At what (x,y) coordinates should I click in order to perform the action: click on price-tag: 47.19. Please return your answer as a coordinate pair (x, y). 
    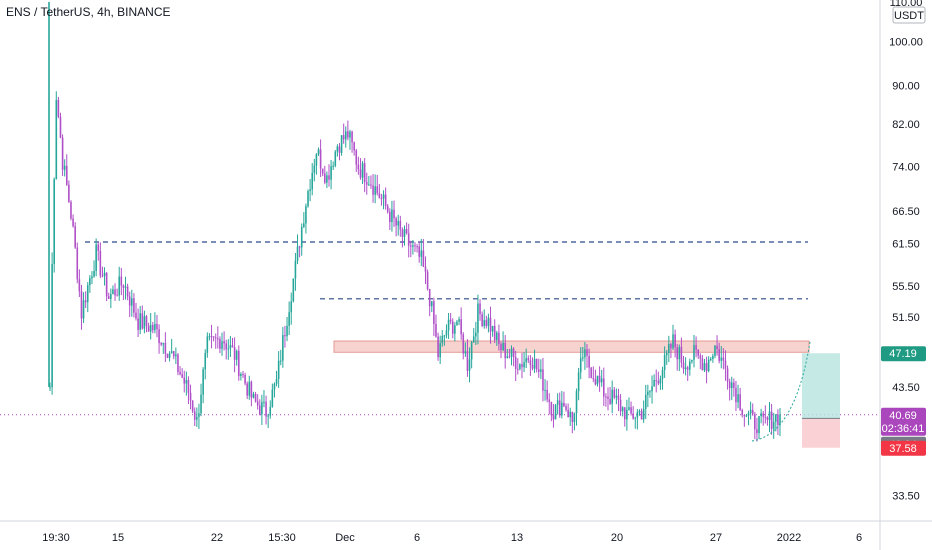
    Looking at the image, I should click on (903, 354).